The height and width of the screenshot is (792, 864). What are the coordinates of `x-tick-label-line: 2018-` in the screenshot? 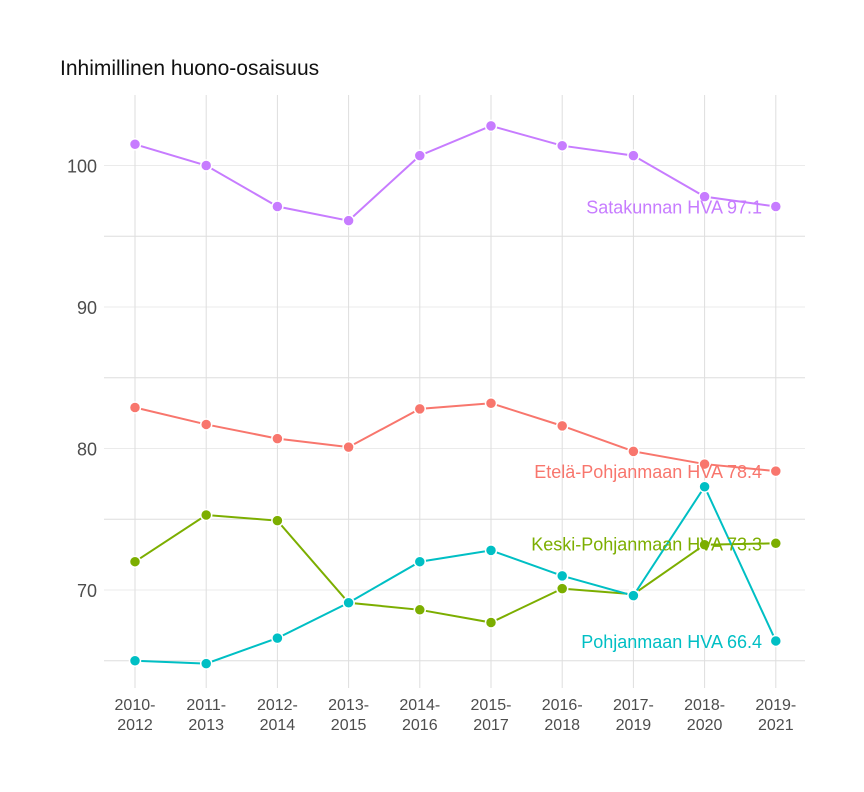 It's located at (704, 705).